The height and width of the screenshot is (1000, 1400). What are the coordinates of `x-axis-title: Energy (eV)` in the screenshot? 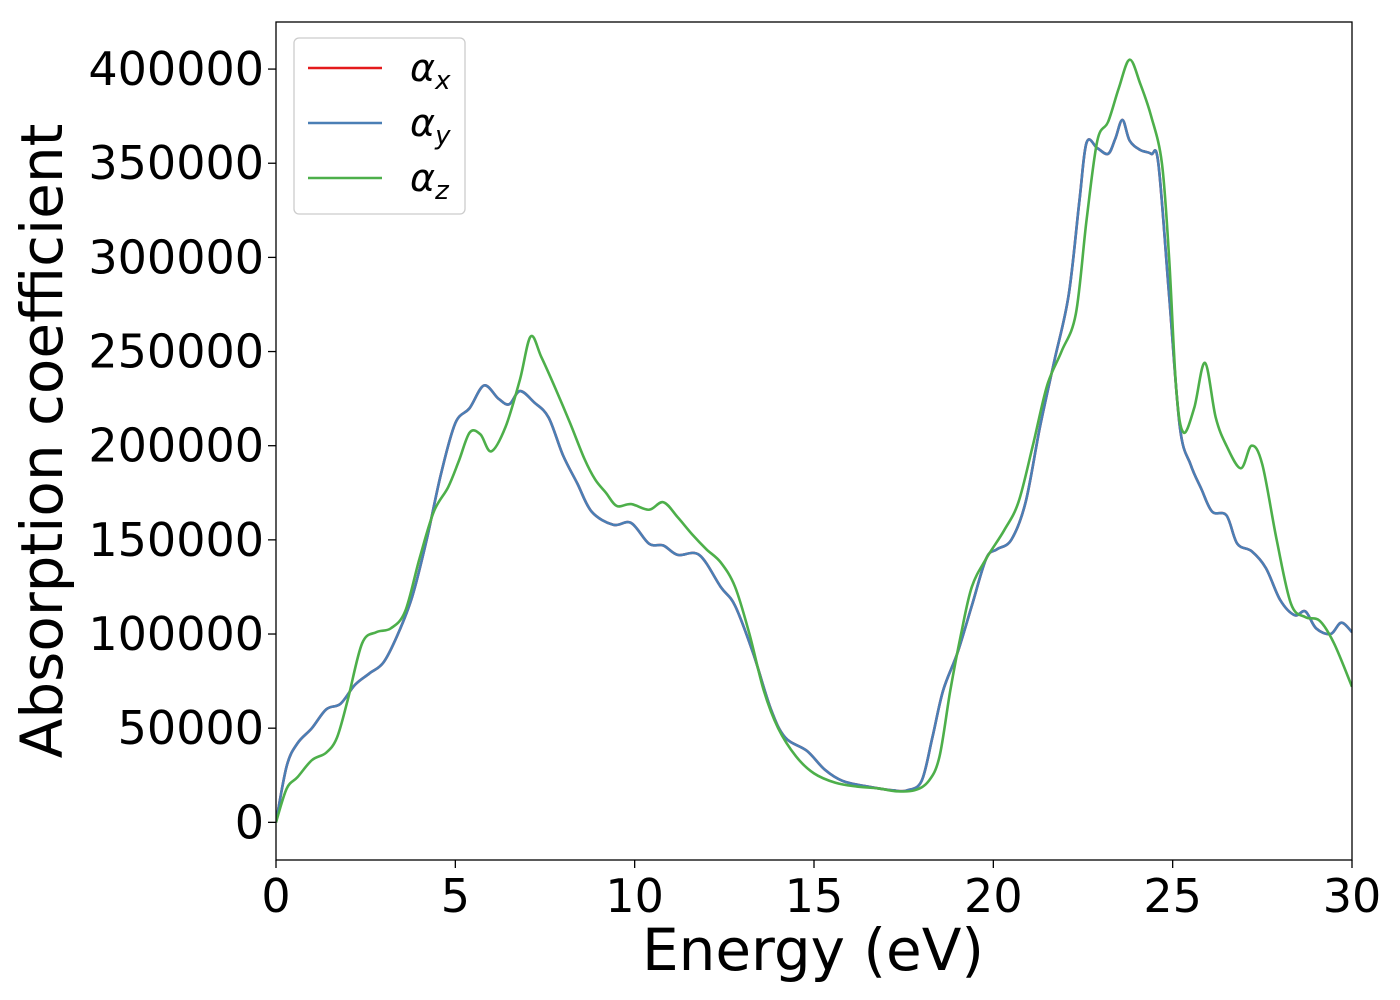 It's located at (813, 950).